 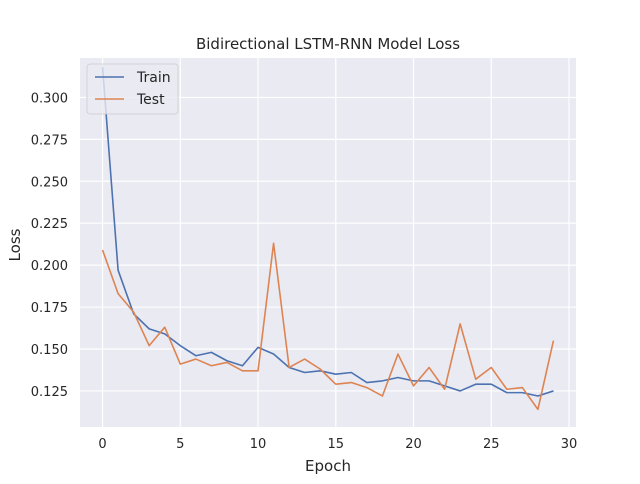 I want to click on y-tick-label: 0.300, so click(x=49, y=98).